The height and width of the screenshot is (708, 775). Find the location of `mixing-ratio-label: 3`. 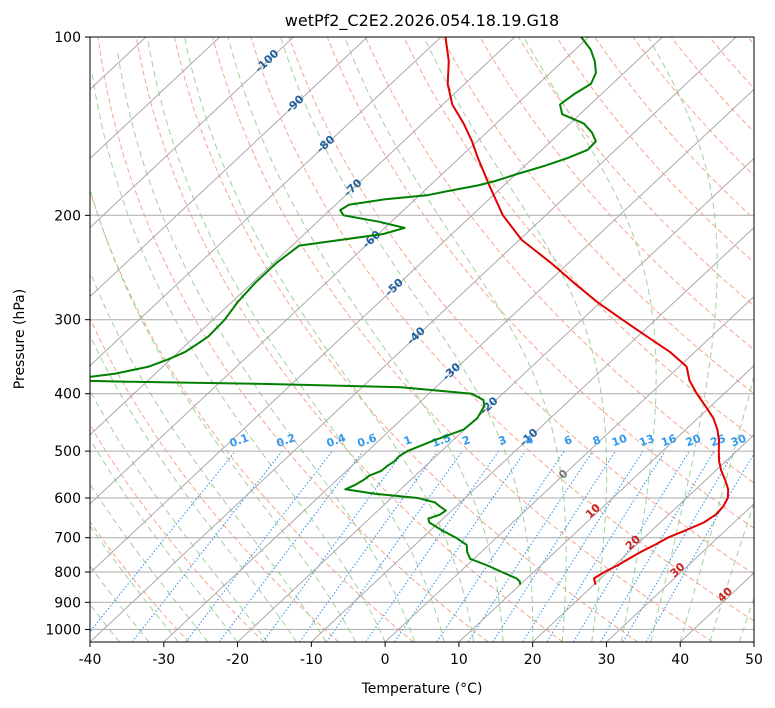

mixing-ratio-label: 3 is located at coordinates (503, 440).